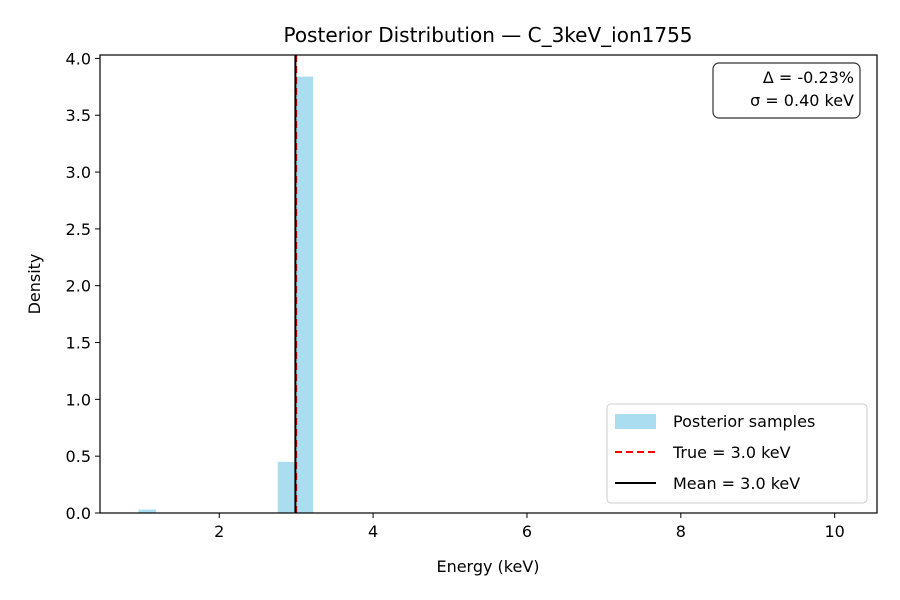  What do you see at coordinates (78, 343) in the screenshot?
I see `y-tick-label-3: 1.5` at bounding box center [78, 343].